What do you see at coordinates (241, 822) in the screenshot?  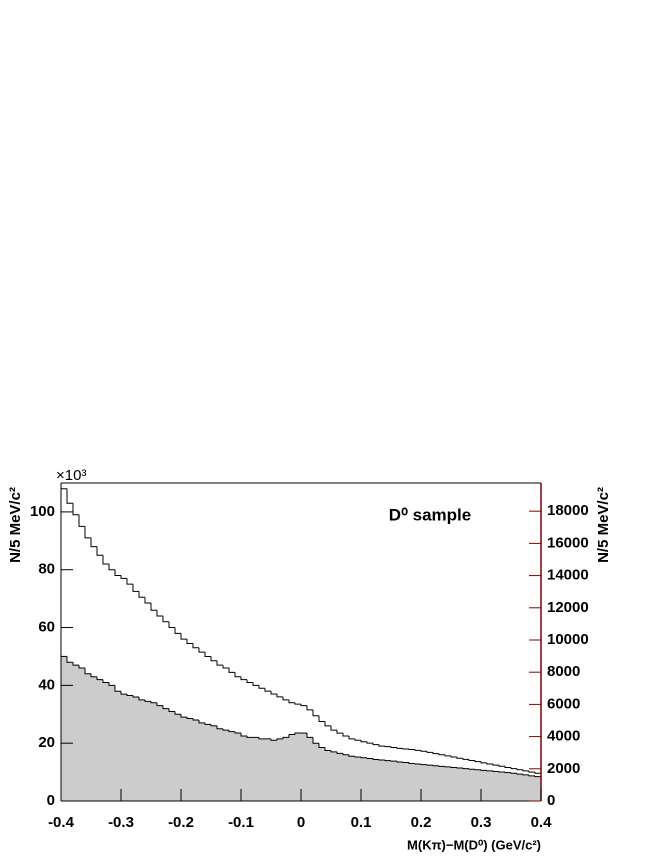 I see `x-tick-label: -0.1` at bounding box center [241, 822].